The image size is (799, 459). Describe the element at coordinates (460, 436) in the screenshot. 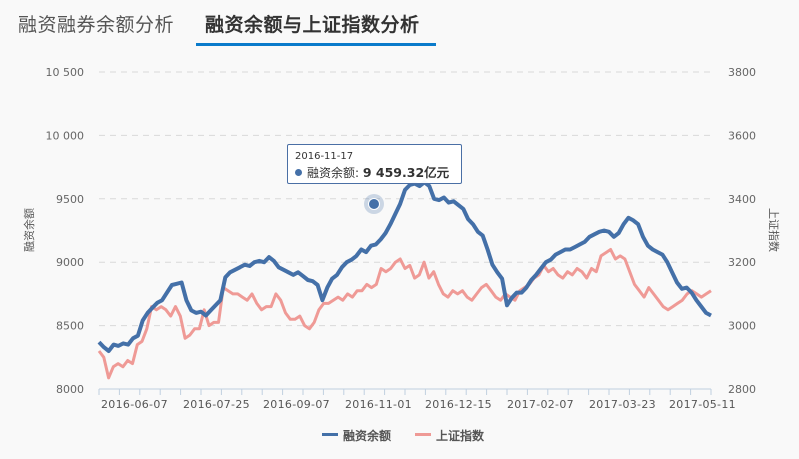

I see `legend-label: 上证指数` at that location.